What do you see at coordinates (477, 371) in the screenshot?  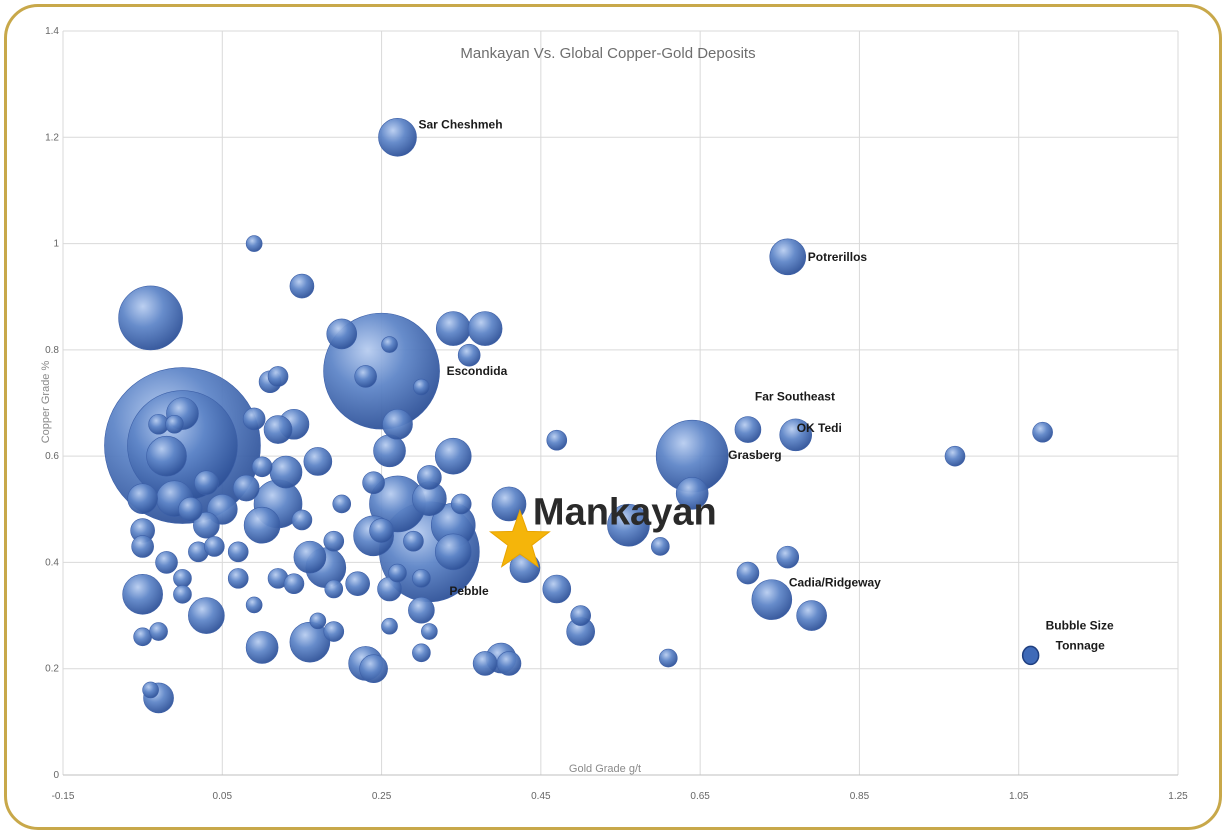 I see `bubble-label: Escondida` at bounding box center [477, 371].